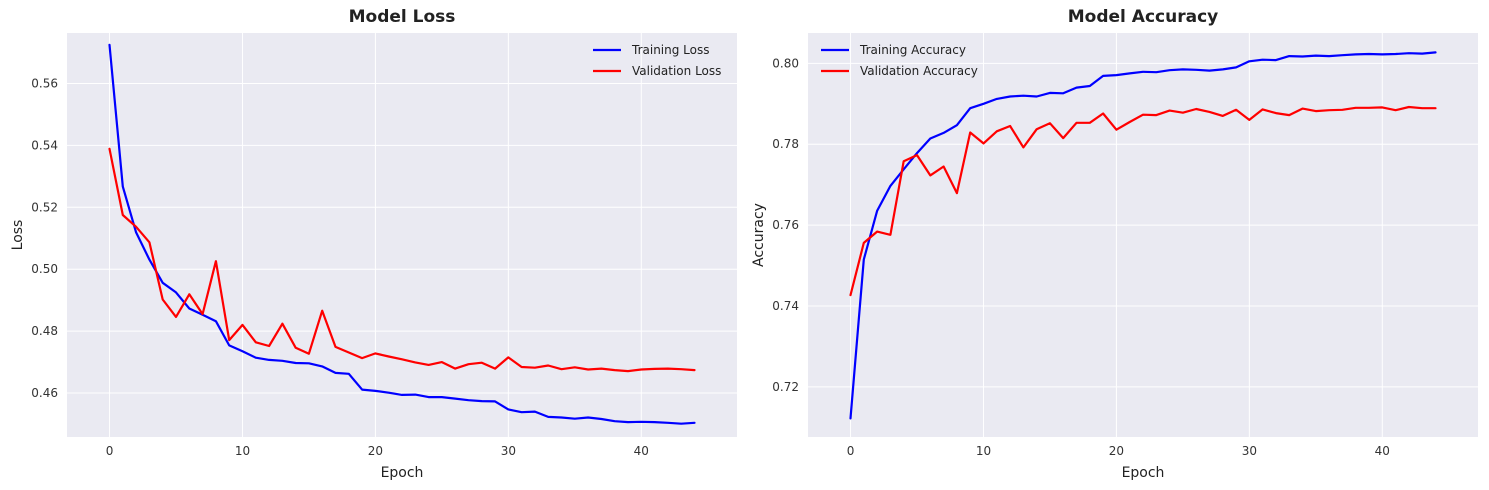 Image resolution: width=1489 pixels, height=490 pixels. What do you see at coordinates (912, 50) in the screenshot?
I see `legend-label-training-accuracy: Training Accuracy` at bounding box center [912, 50].